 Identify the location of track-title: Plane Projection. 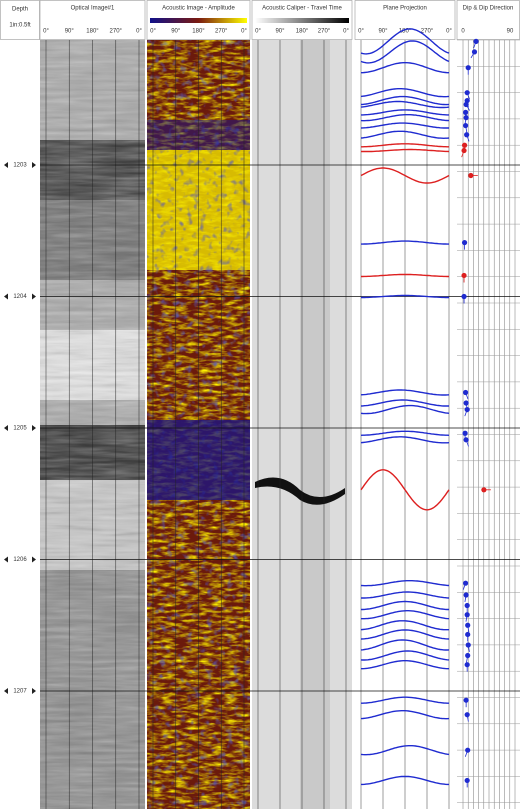
(405, 9).